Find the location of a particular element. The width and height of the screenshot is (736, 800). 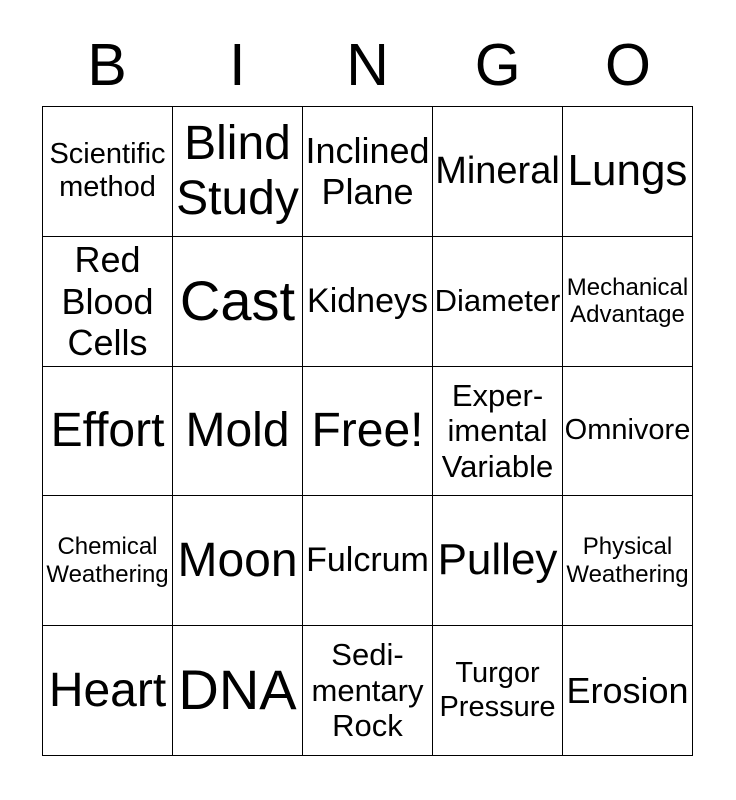

bingo-letter-n: N is located at coordinates (367, 65).